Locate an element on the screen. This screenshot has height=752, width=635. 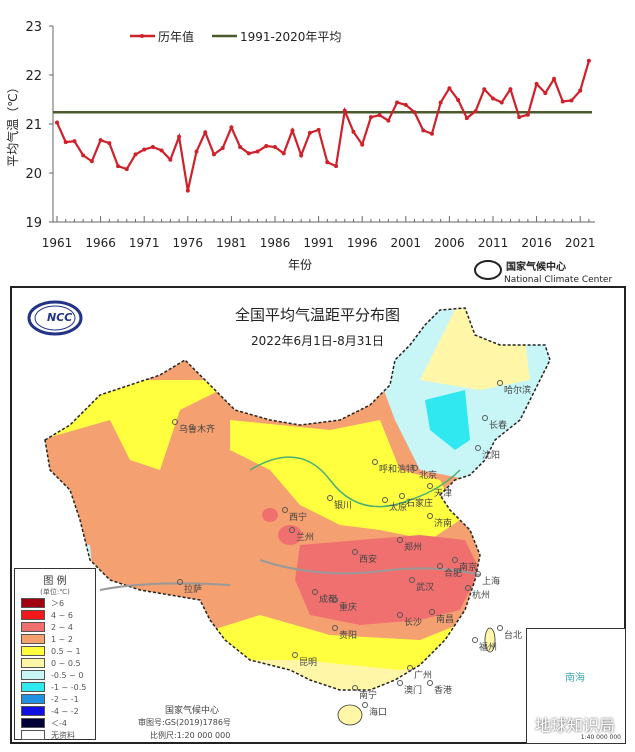
map-title: 全国平均气温距平分布图 is located at coordinates (317, 315).